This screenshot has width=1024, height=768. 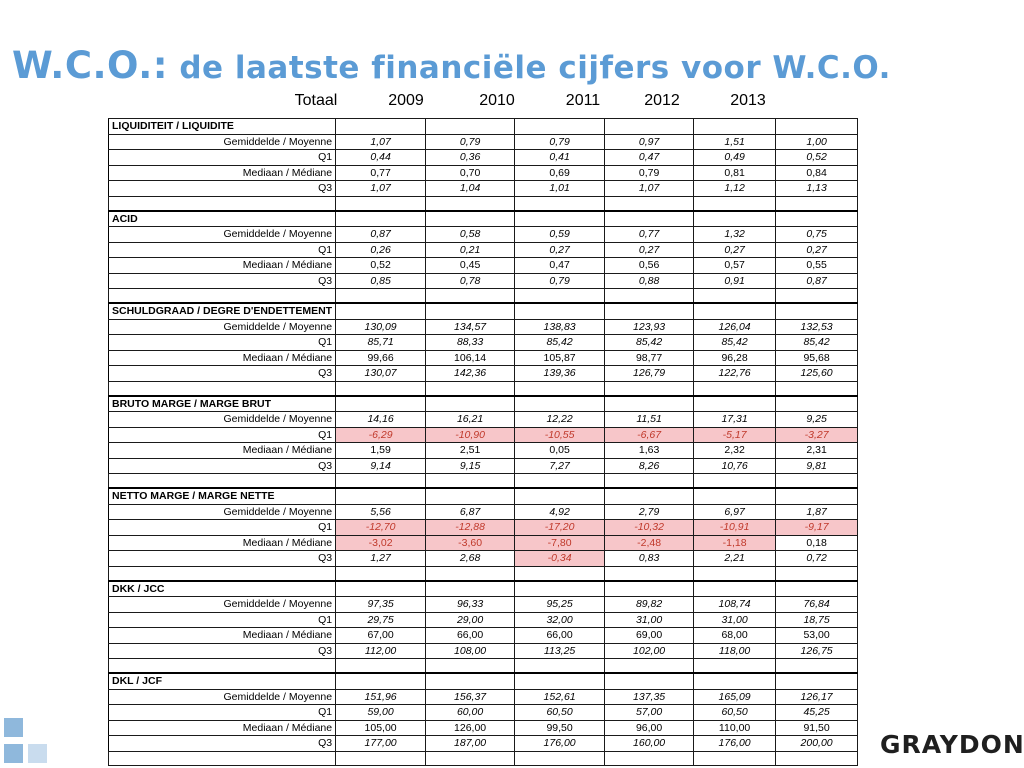 I want to click on table-cell: 53,00, so click(x=817, y=635).